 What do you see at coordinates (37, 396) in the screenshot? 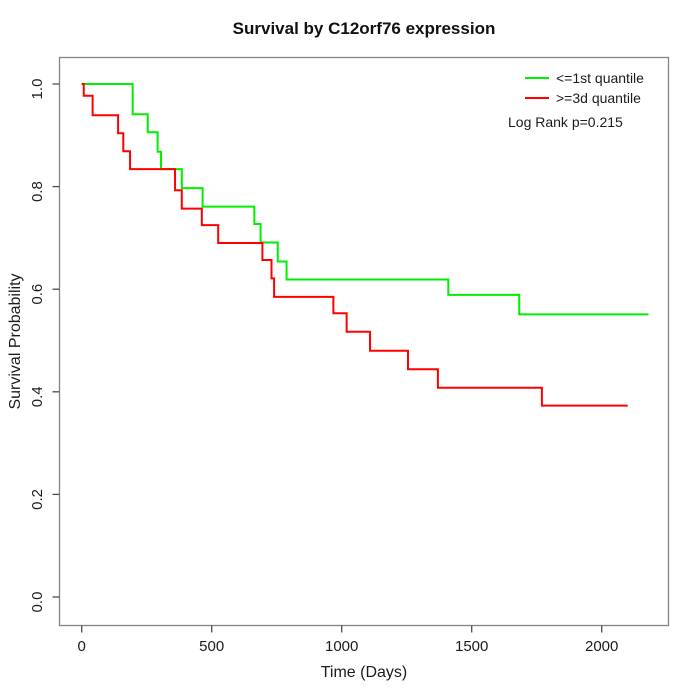
I see `y-axis-tick-label: 0.4` at bounding box center [37, 396].